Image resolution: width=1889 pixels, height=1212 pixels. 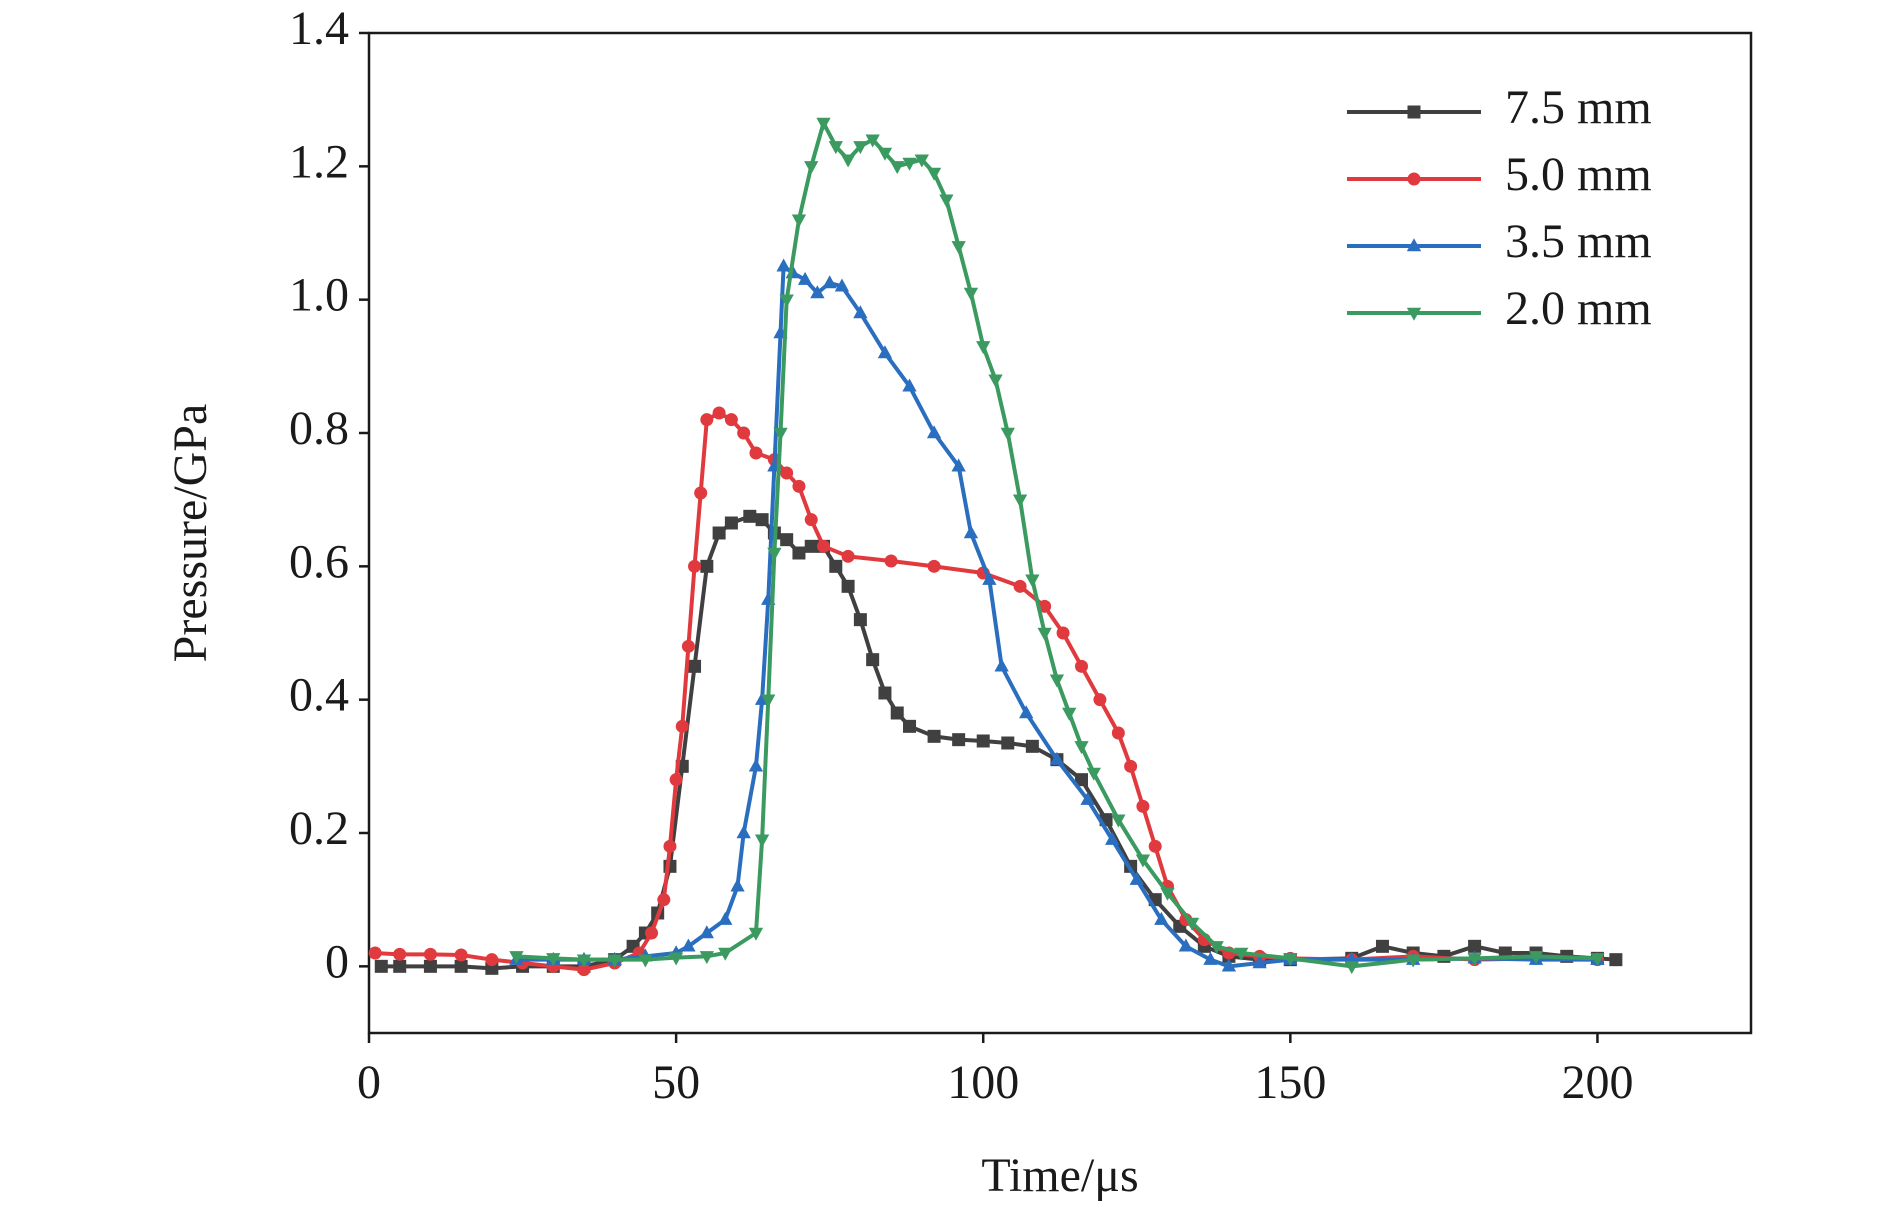 What do you see at coordinates (319, 295) in the screenshot?
I see `y-tick-label: 1.0` at bounding box center [319, 295].